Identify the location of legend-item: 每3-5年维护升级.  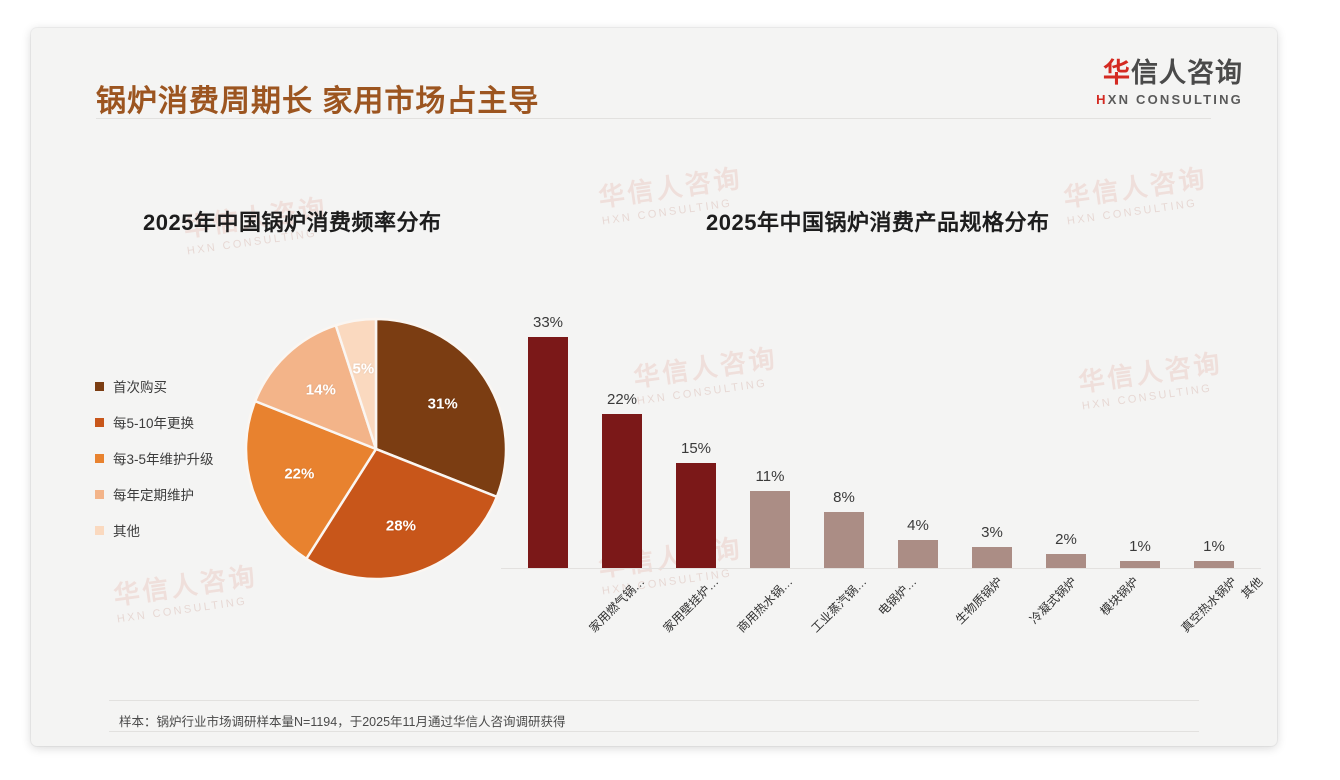
(154, 458).